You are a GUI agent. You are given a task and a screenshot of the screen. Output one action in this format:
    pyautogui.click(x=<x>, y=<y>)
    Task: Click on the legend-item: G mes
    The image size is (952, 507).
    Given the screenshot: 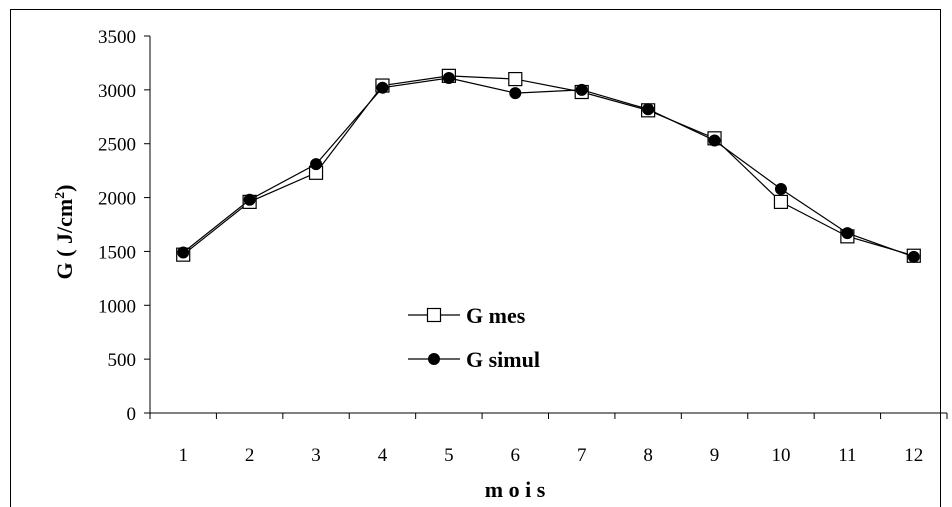 What is the action you would take?
    pyautogui.click(x=467, y=315)
    